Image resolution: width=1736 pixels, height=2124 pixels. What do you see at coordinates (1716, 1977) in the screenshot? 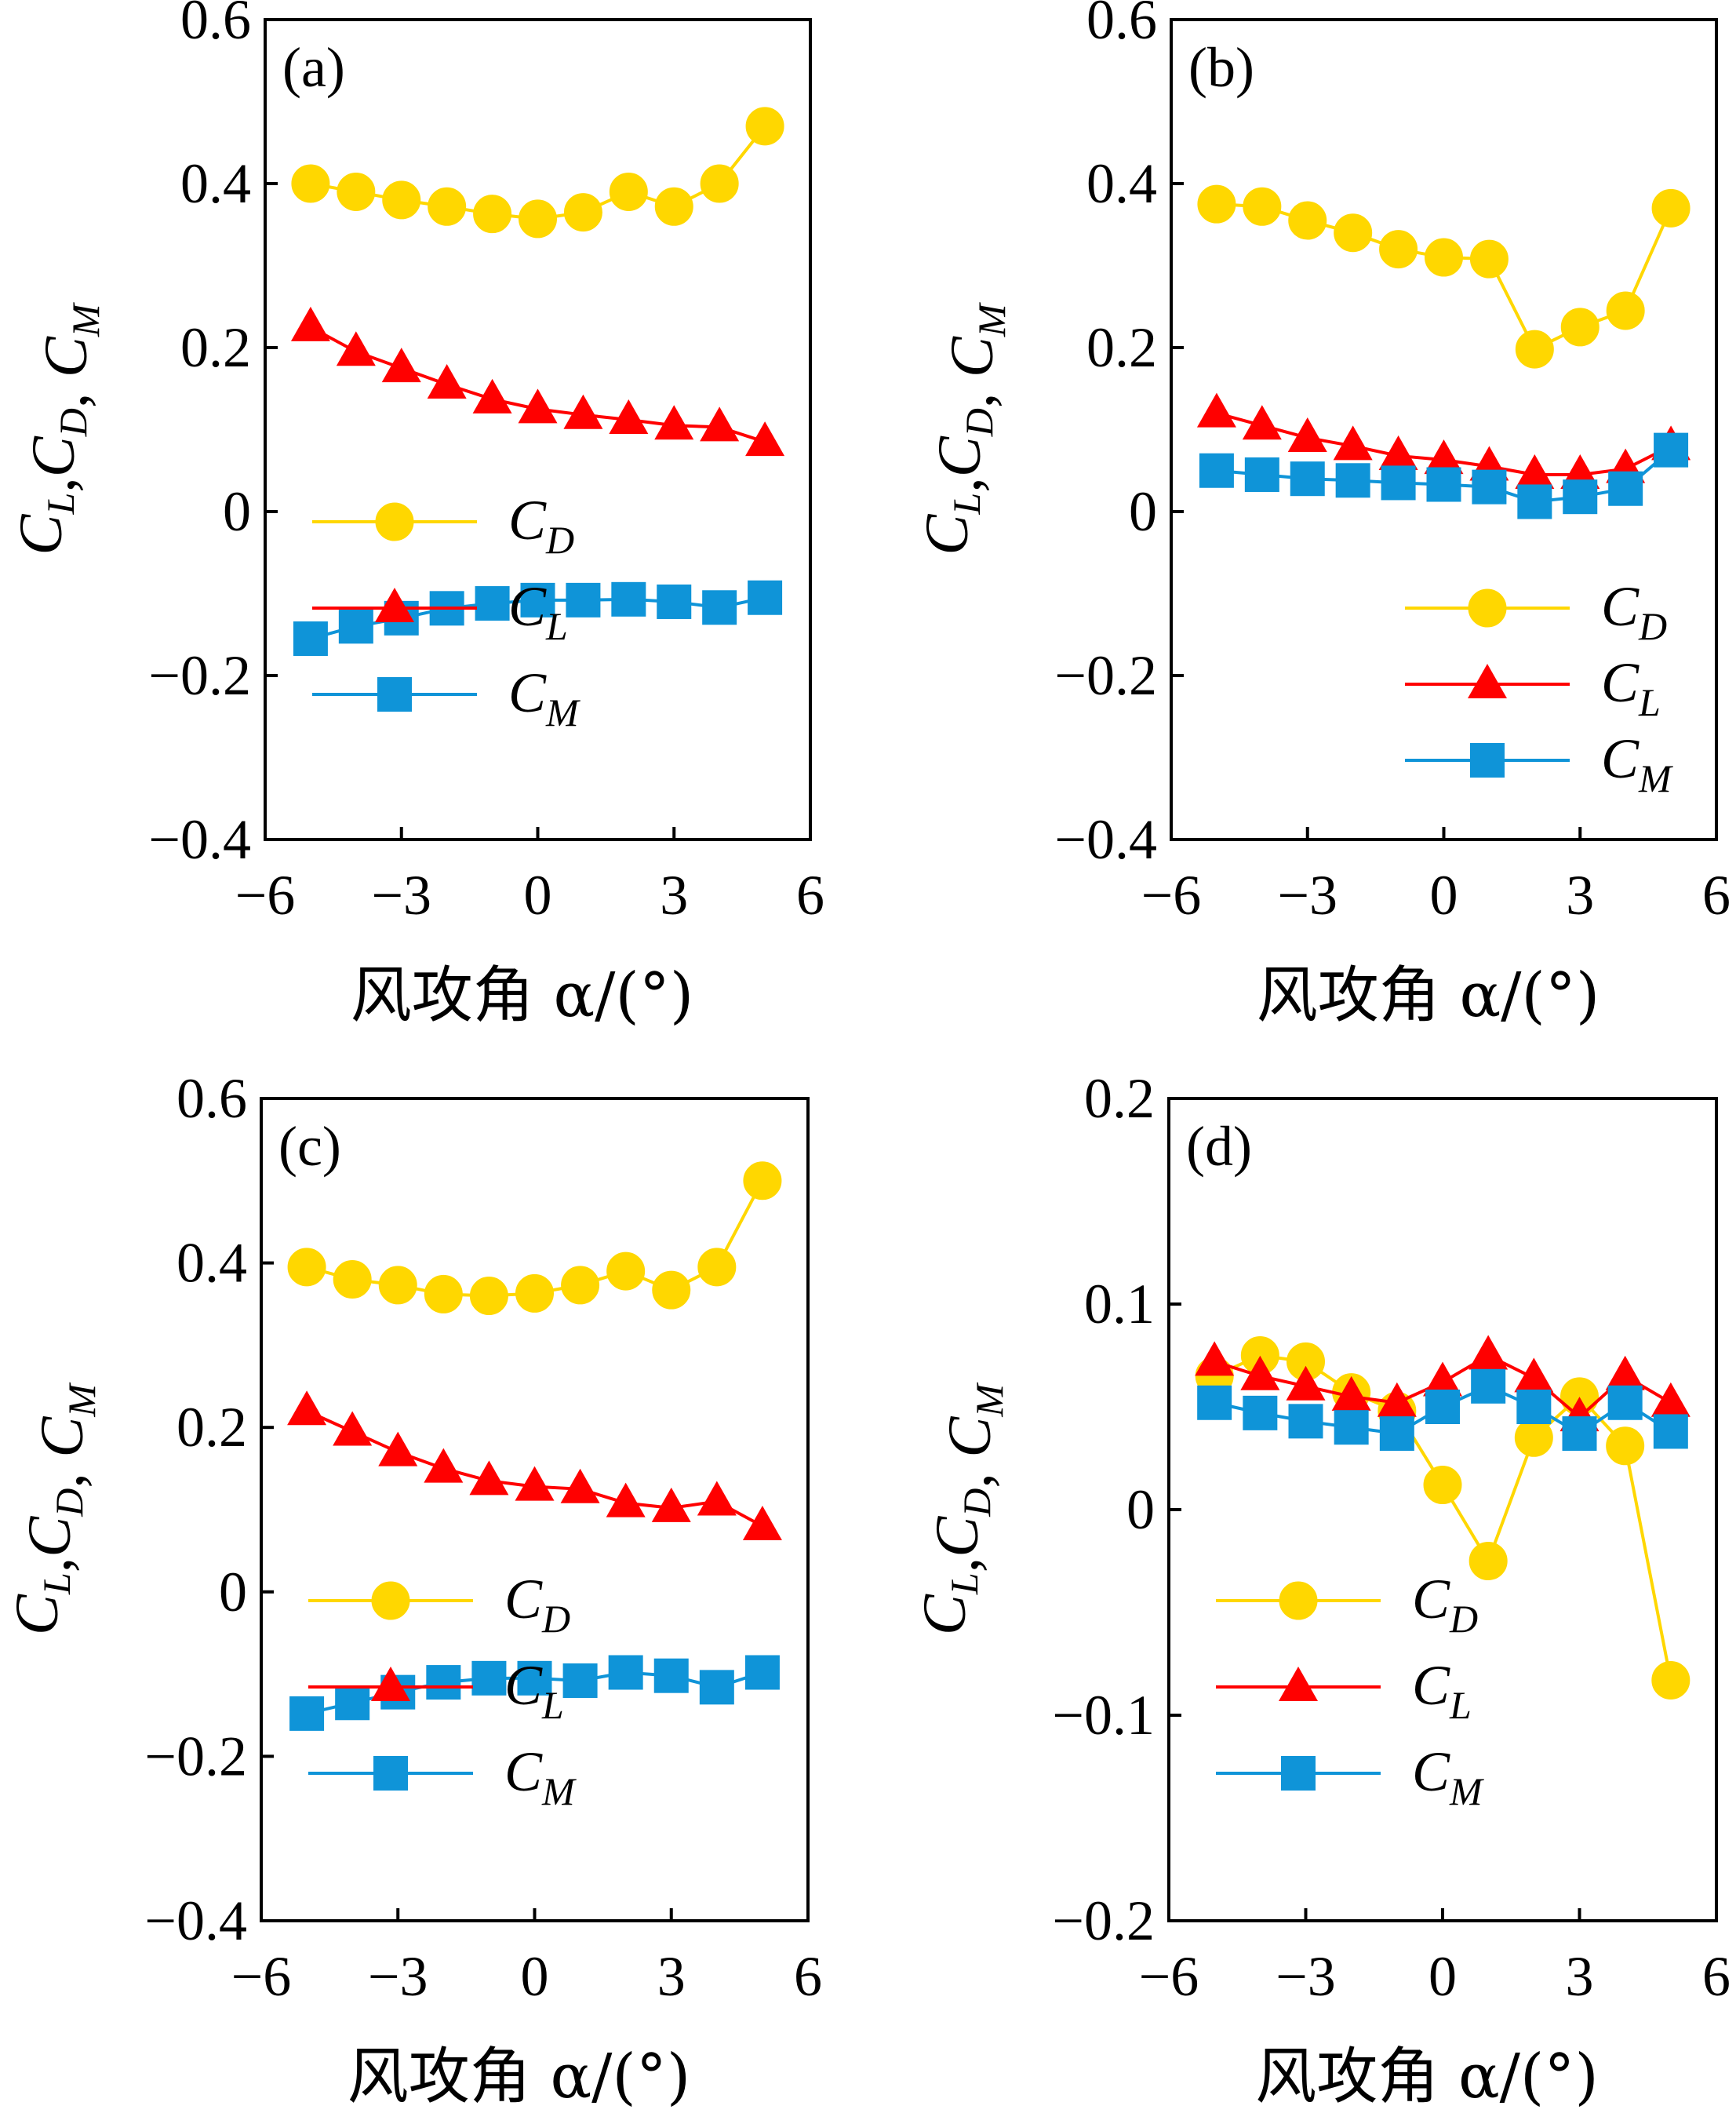
I see `x-tick-label: 6` at bounding box center [1716, 1977].